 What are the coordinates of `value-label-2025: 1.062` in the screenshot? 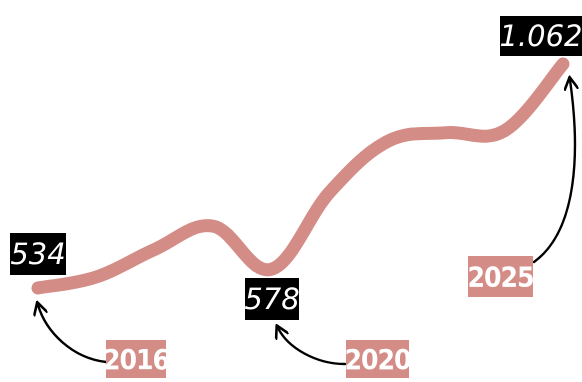 It's located at (540, 36).